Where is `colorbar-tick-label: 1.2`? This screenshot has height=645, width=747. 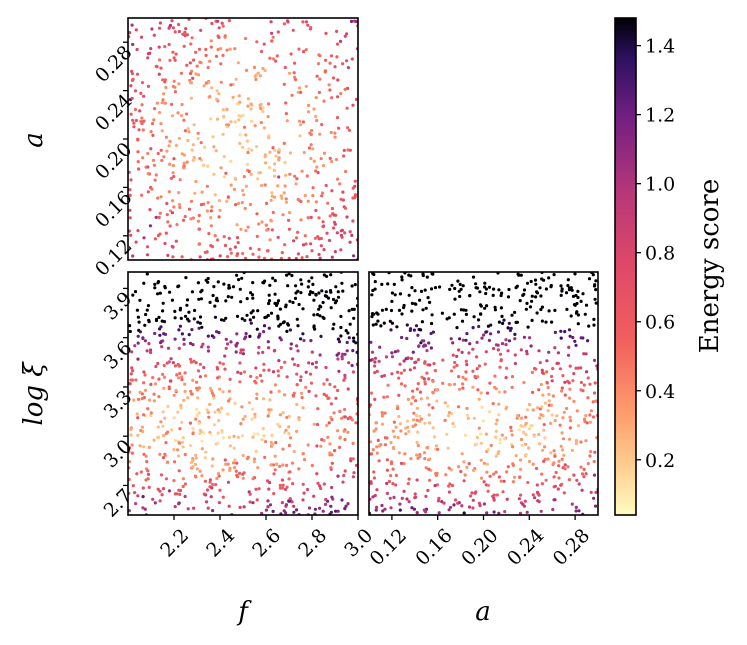
colorbar-tick-label: 1.2 is located at coordinates (660, 116).